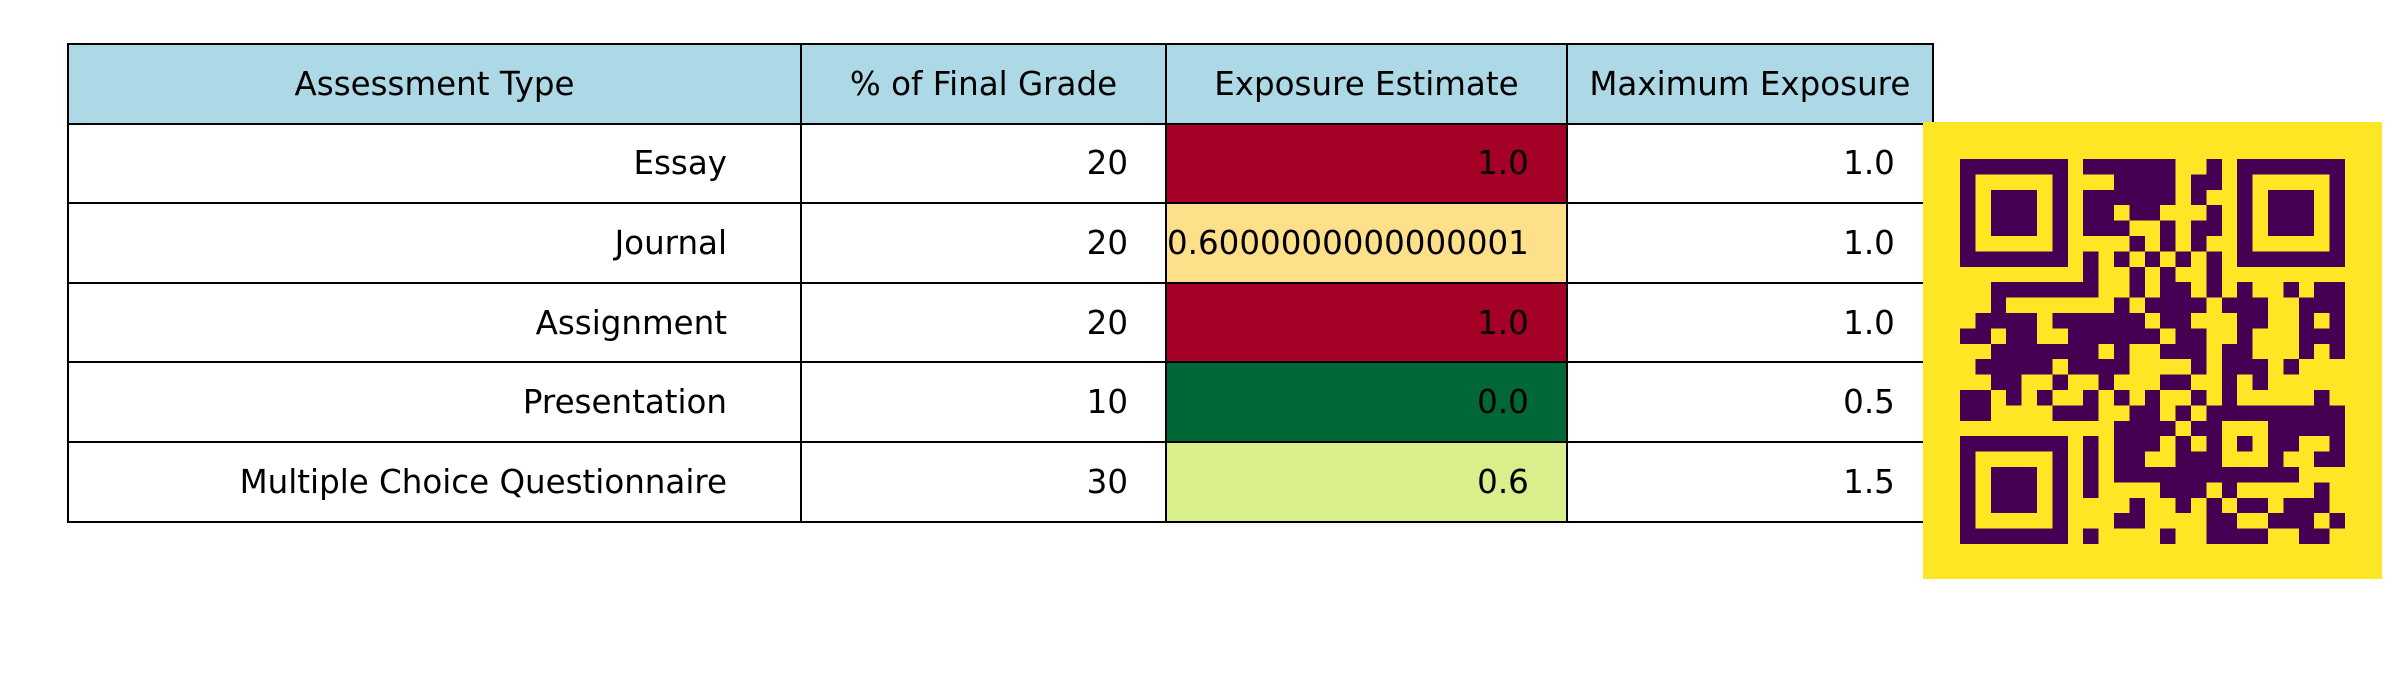 This screenshot has height=700, width=2400. What do you see at coordinates (434, 402) in the screenshot?
I see `cell-assessment-type: Presentation` at bounding box center [434, 402].